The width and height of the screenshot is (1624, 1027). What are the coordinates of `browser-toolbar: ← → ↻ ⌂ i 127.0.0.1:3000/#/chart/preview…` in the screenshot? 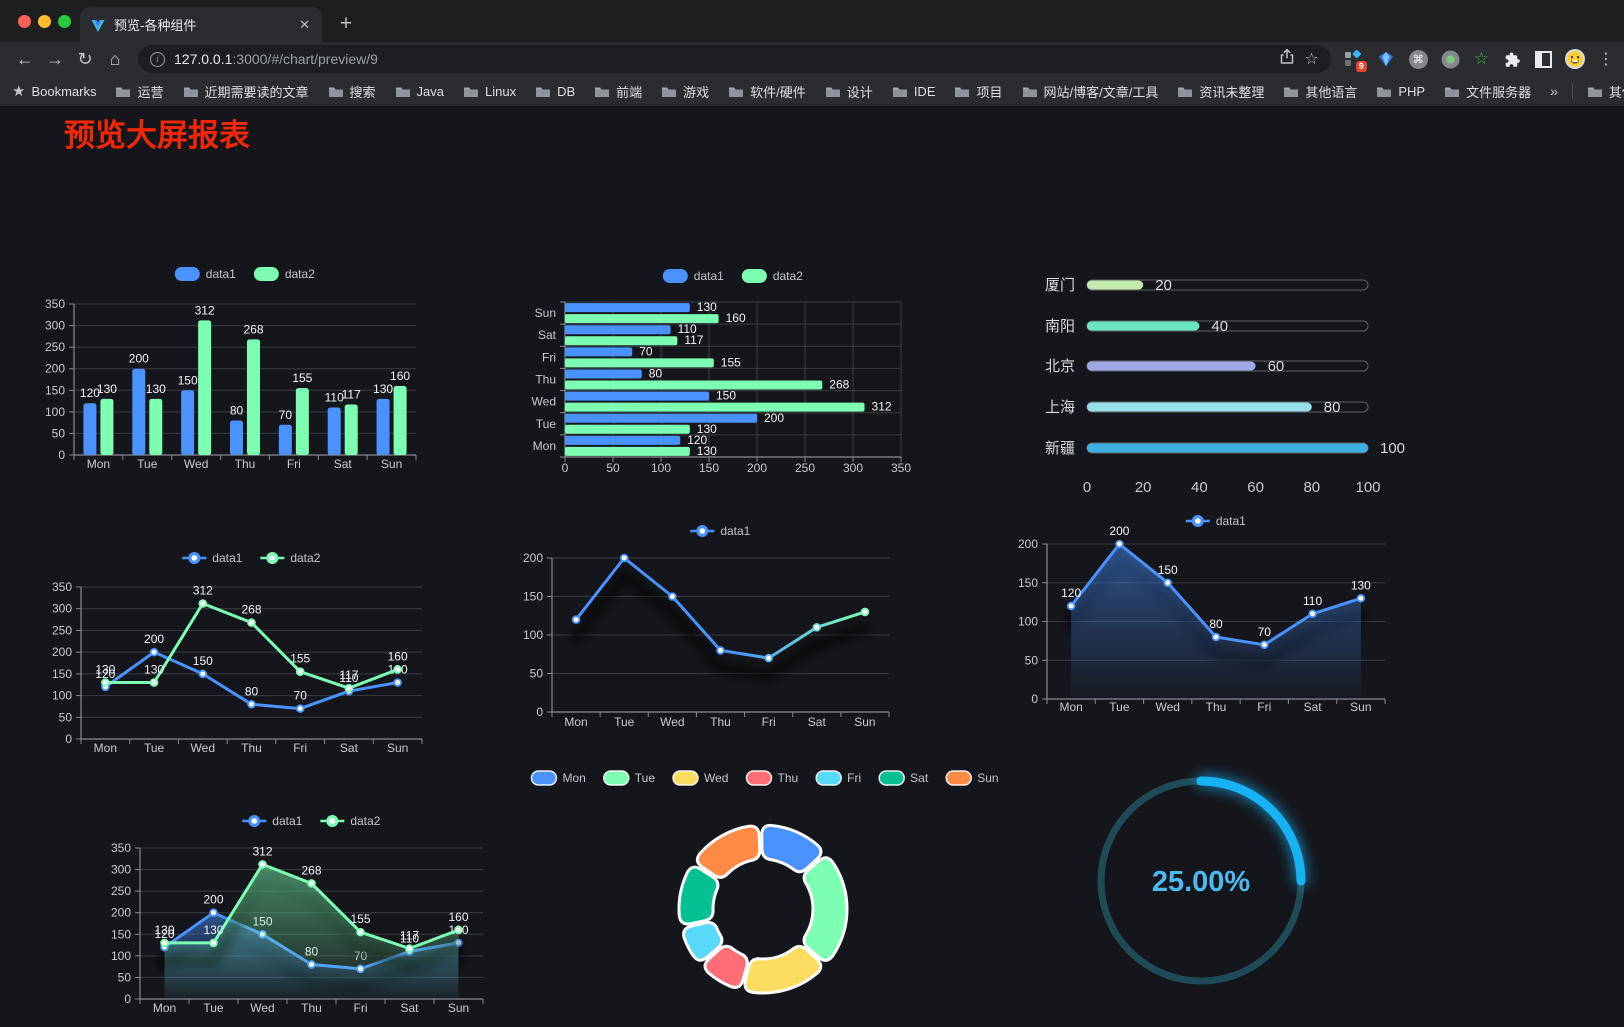 It's located at (812, 59).